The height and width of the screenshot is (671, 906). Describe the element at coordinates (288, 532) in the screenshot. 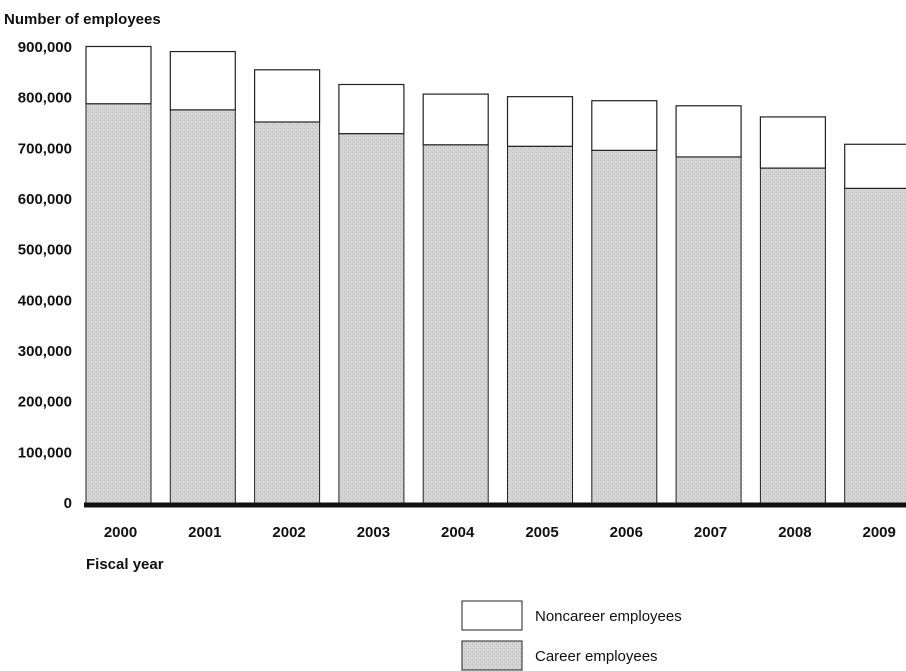

I see `x-tick-label: 2002` at that location.